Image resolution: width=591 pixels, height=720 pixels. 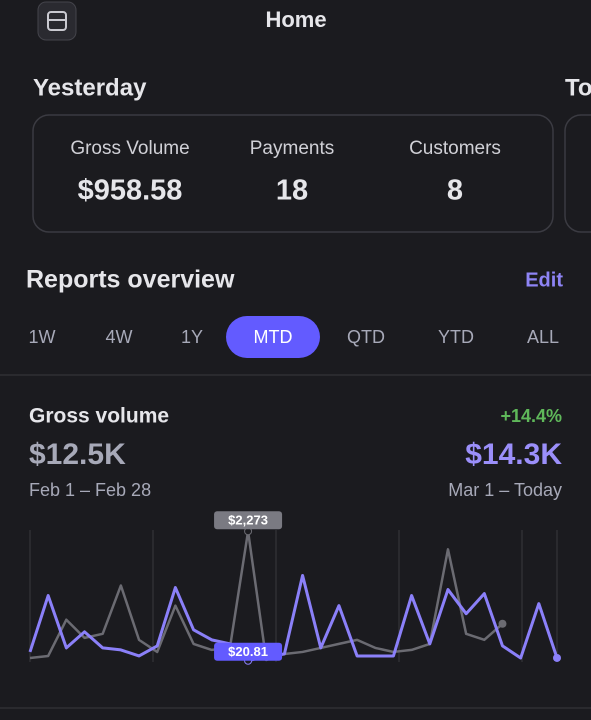 I want to click on tab: ALL, so click(x=543, y=337).